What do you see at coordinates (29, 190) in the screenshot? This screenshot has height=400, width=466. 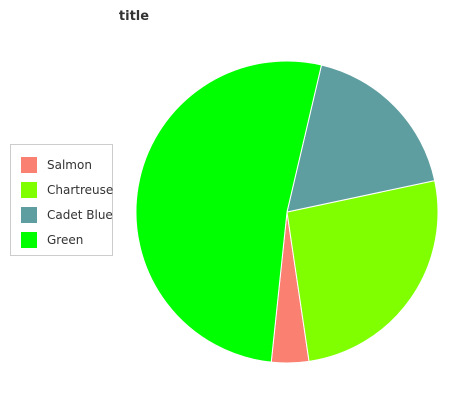 I see `legend-swatch-chartreuse` at bounding box center [29, 190].